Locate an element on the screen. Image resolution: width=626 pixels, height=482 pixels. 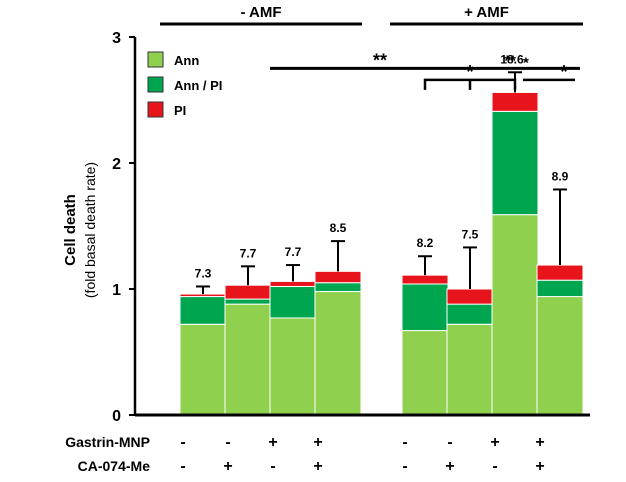
legend-label: PI is located at coordinates (180, 110).